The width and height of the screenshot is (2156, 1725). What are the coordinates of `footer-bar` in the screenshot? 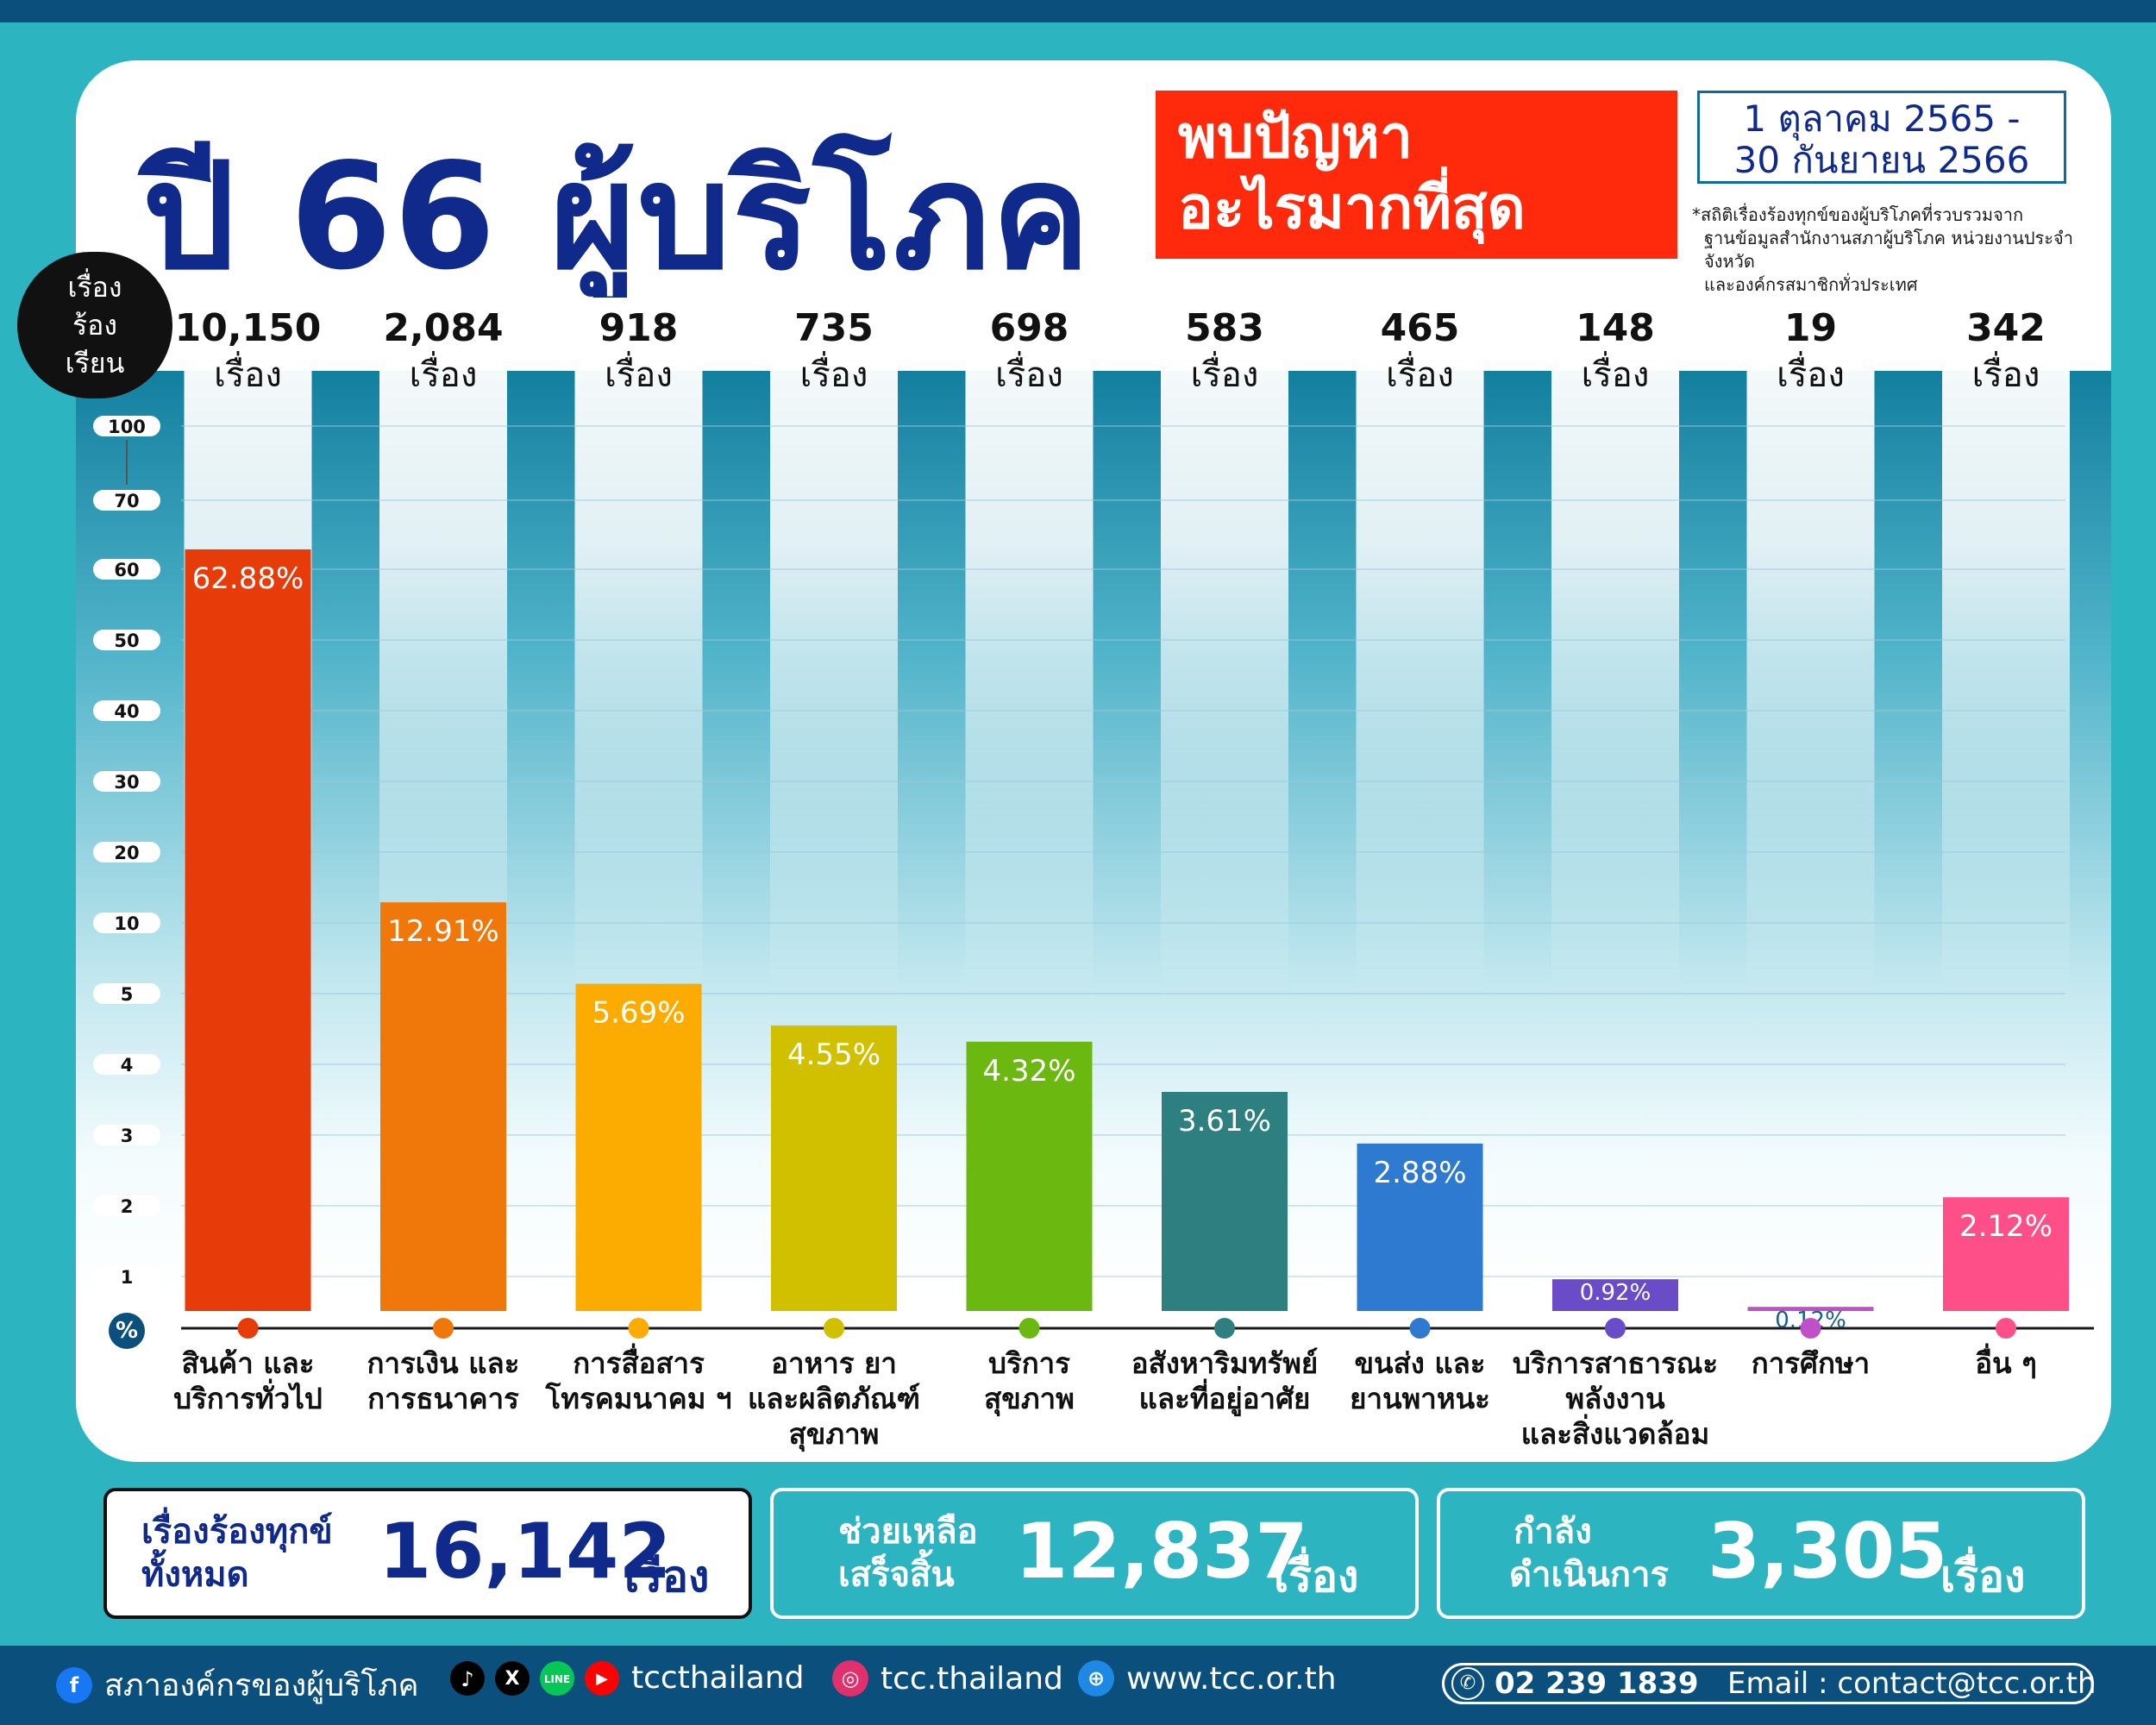 It's located at (1078, 1686).